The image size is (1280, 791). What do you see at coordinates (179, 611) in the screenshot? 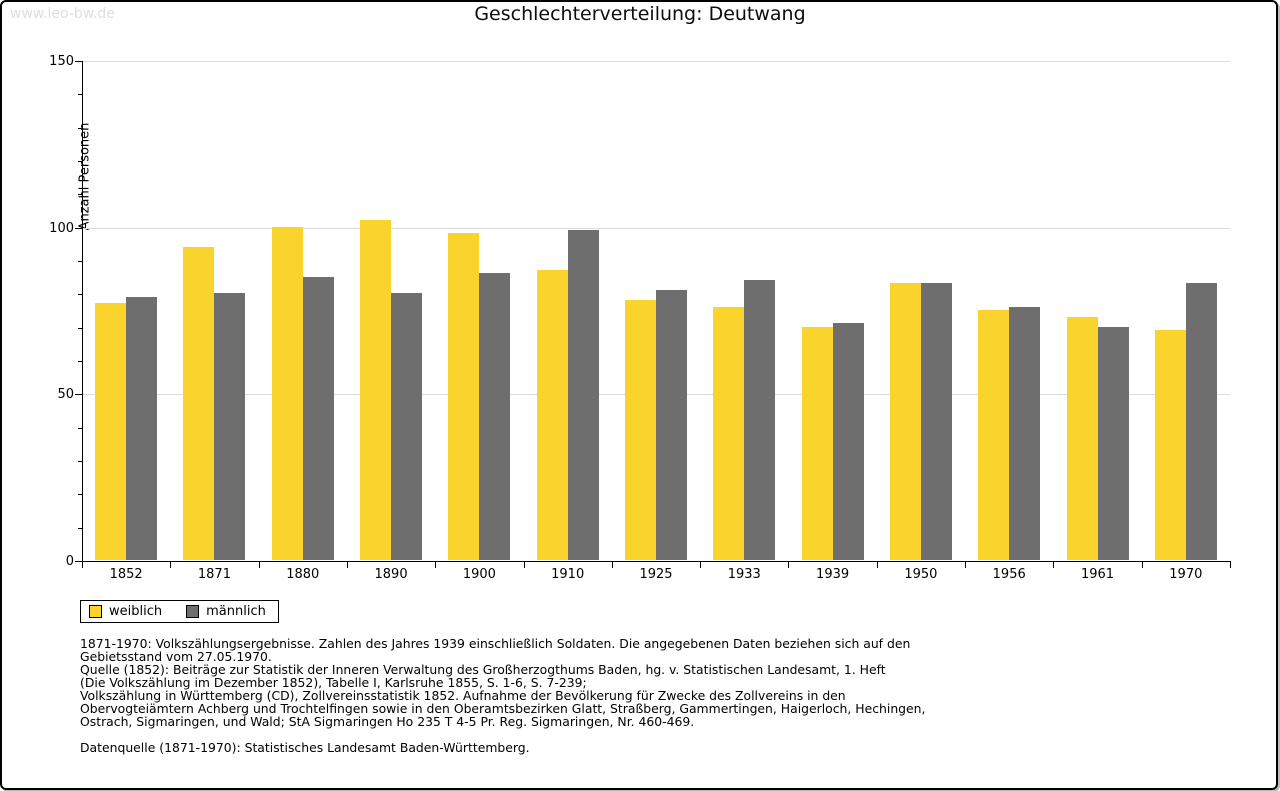
I see `chart-legend: weiblich männlich` at bounding box center [179, 611].